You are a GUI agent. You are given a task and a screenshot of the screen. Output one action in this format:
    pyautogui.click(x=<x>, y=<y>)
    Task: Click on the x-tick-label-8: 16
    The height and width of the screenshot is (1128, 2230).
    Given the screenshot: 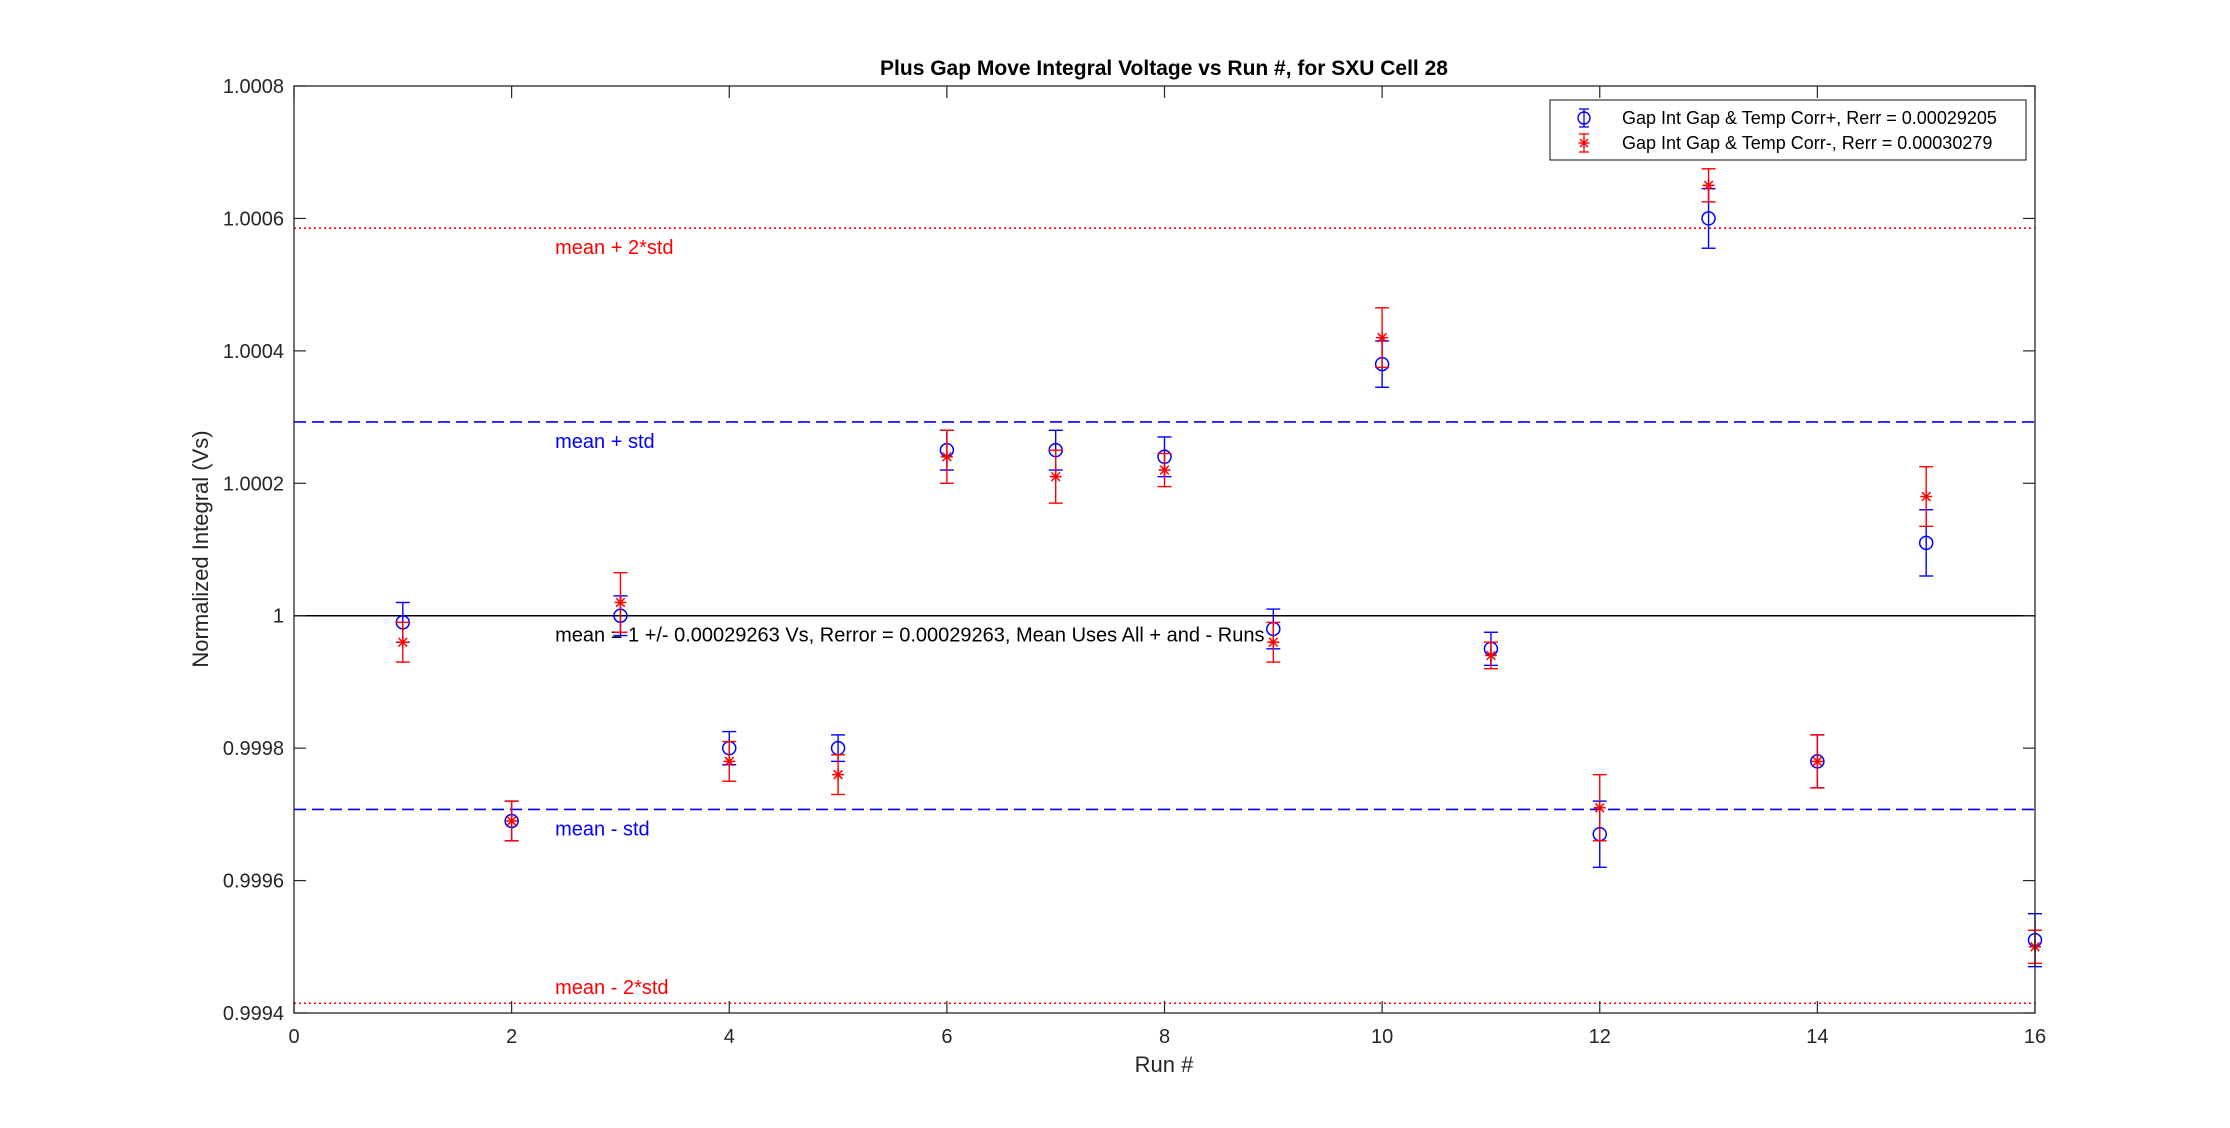 What is the action you would take?
    pyautogui.click(x=2035, y=1037)
    